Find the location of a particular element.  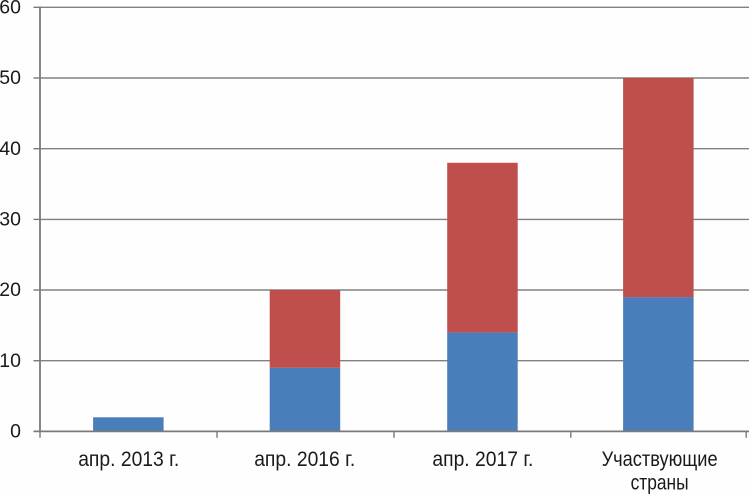

svg-text: апр. 2016 г. is located at coordinates (304, 459).